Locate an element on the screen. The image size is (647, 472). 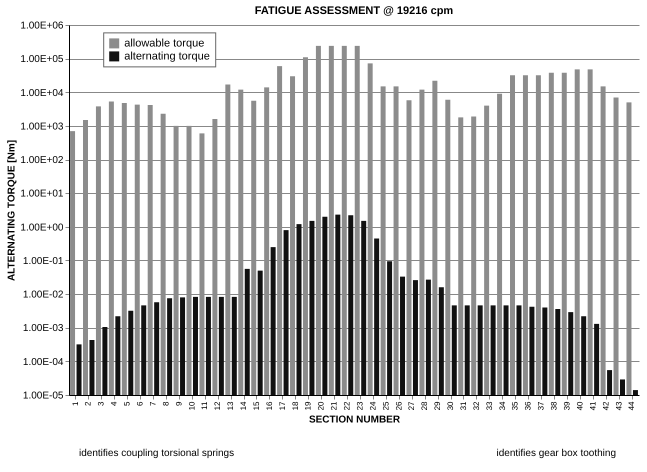
y-tick-label: 1.00E+02 is located at coordinates (42, 160).